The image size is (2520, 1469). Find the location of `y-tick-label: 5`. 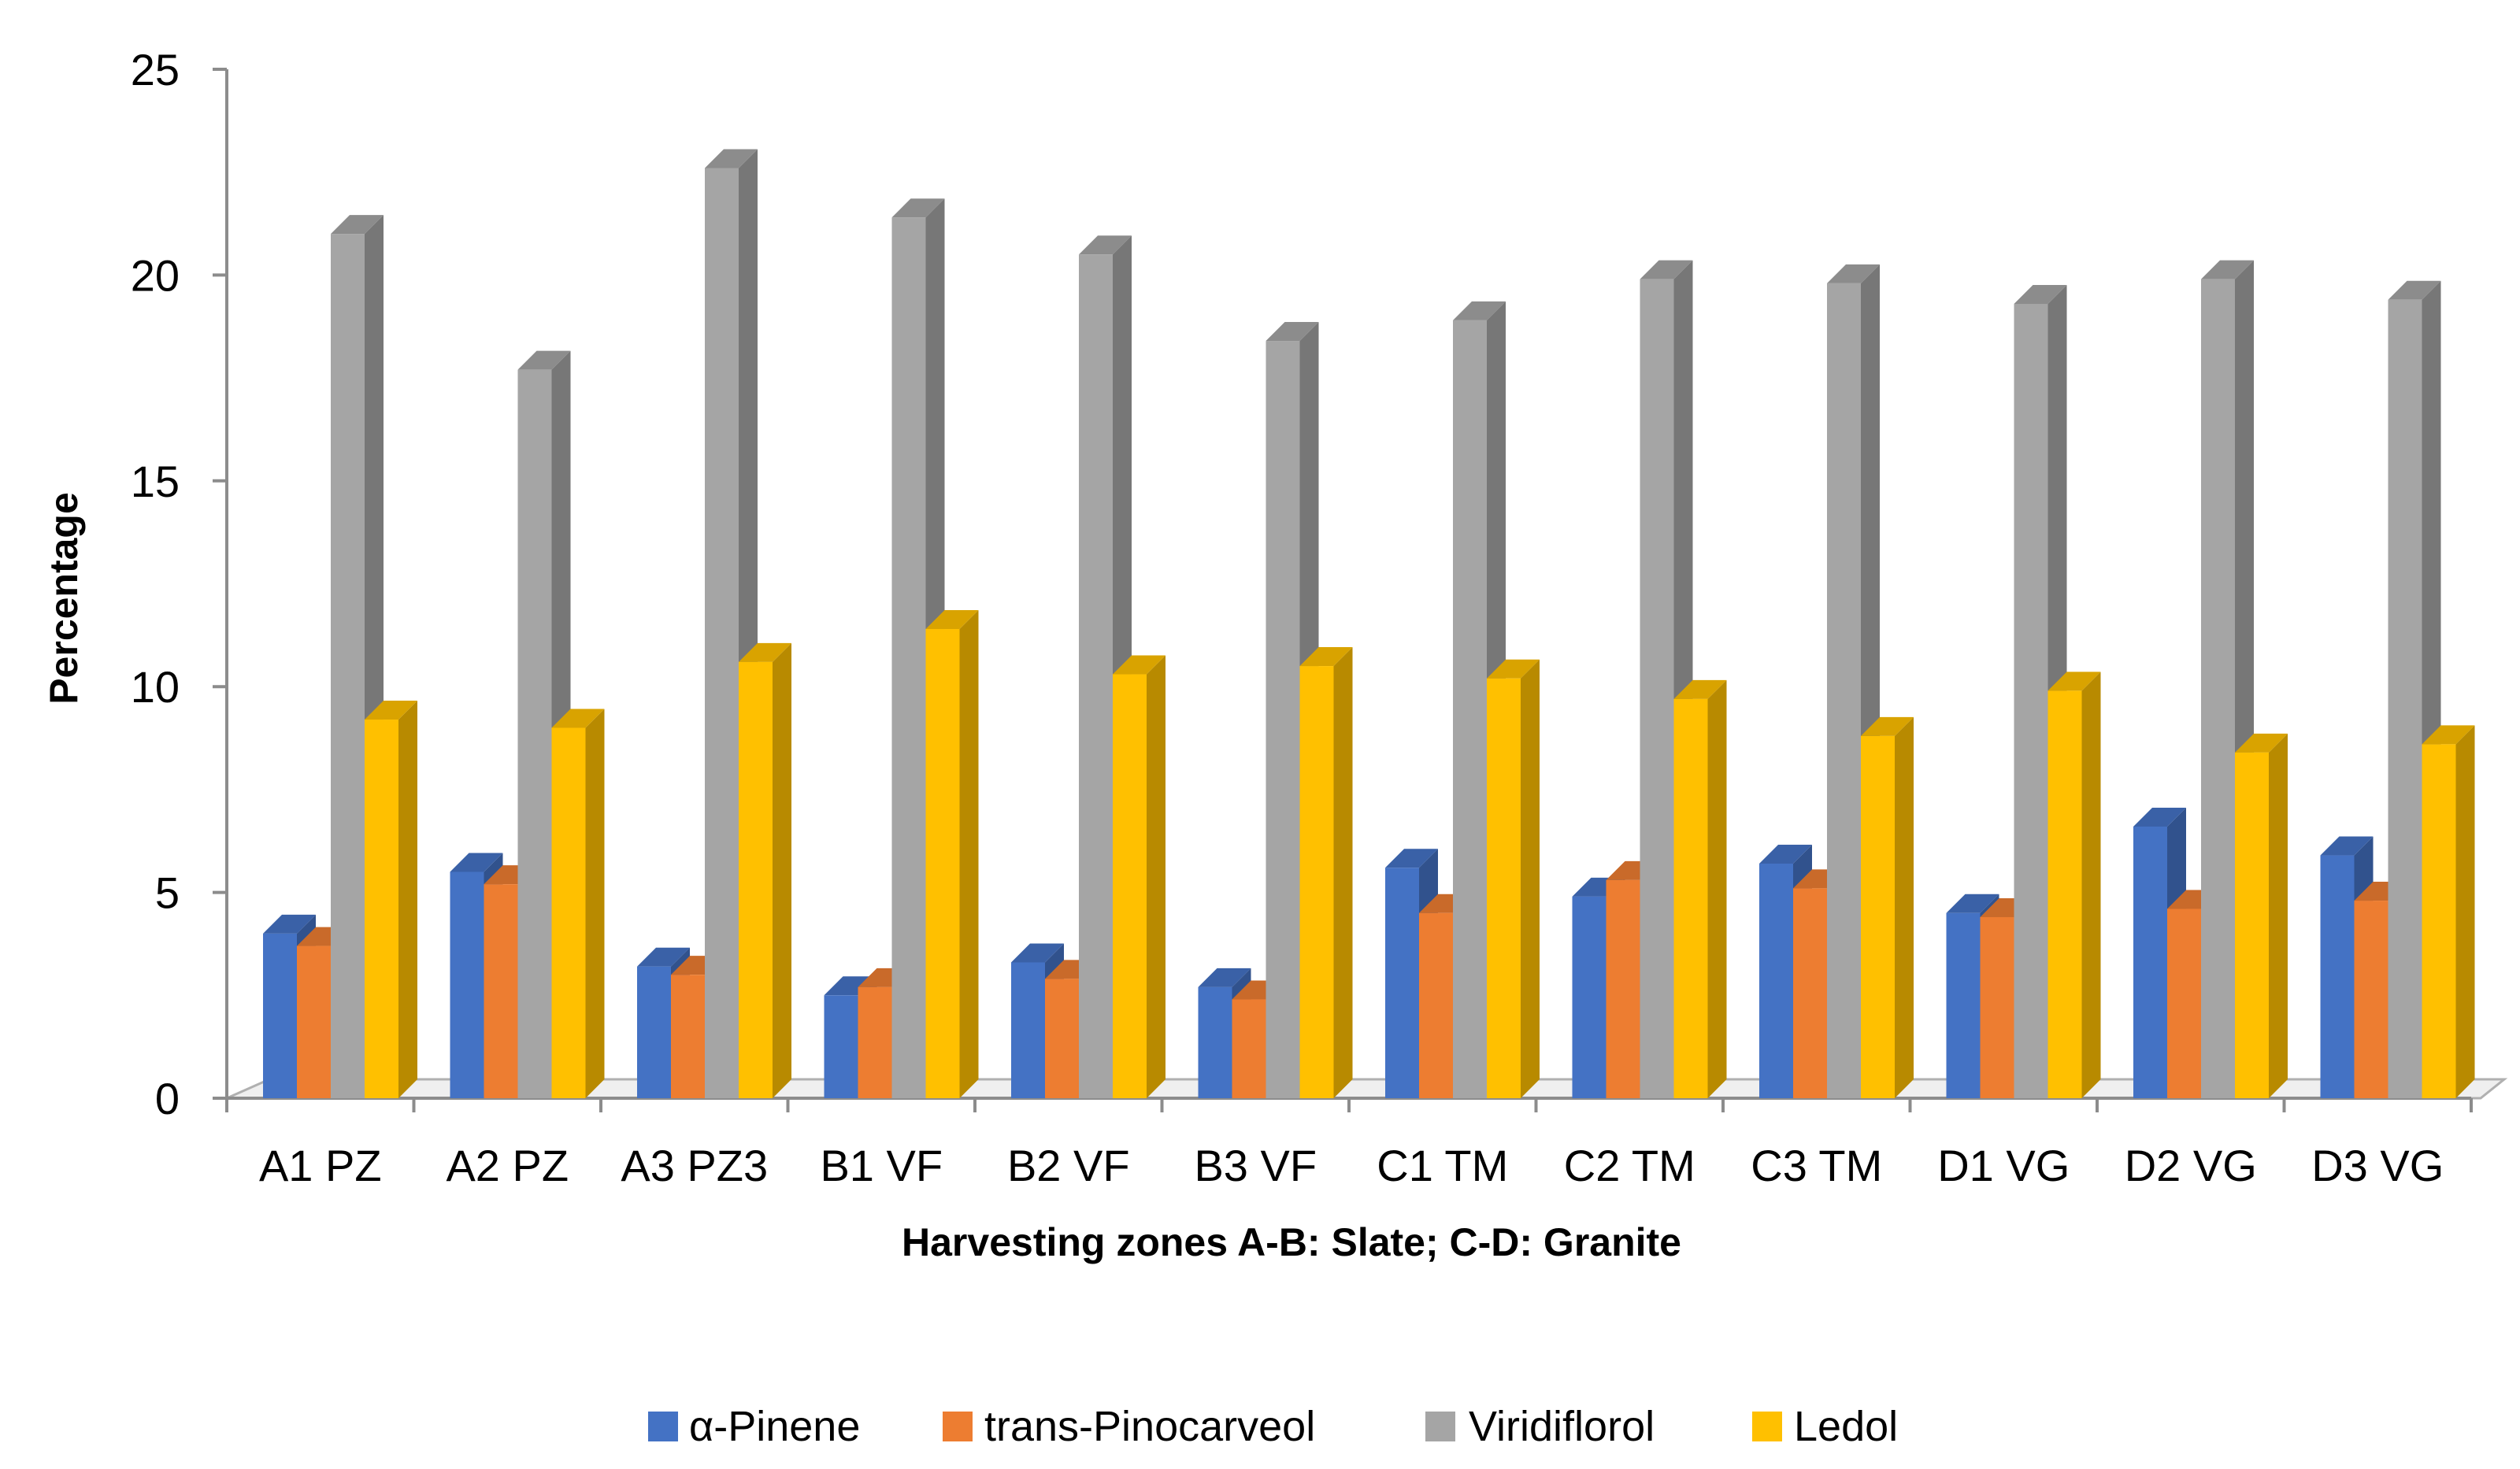

y-tick-label: 5 is located at coordinates (167, 893).